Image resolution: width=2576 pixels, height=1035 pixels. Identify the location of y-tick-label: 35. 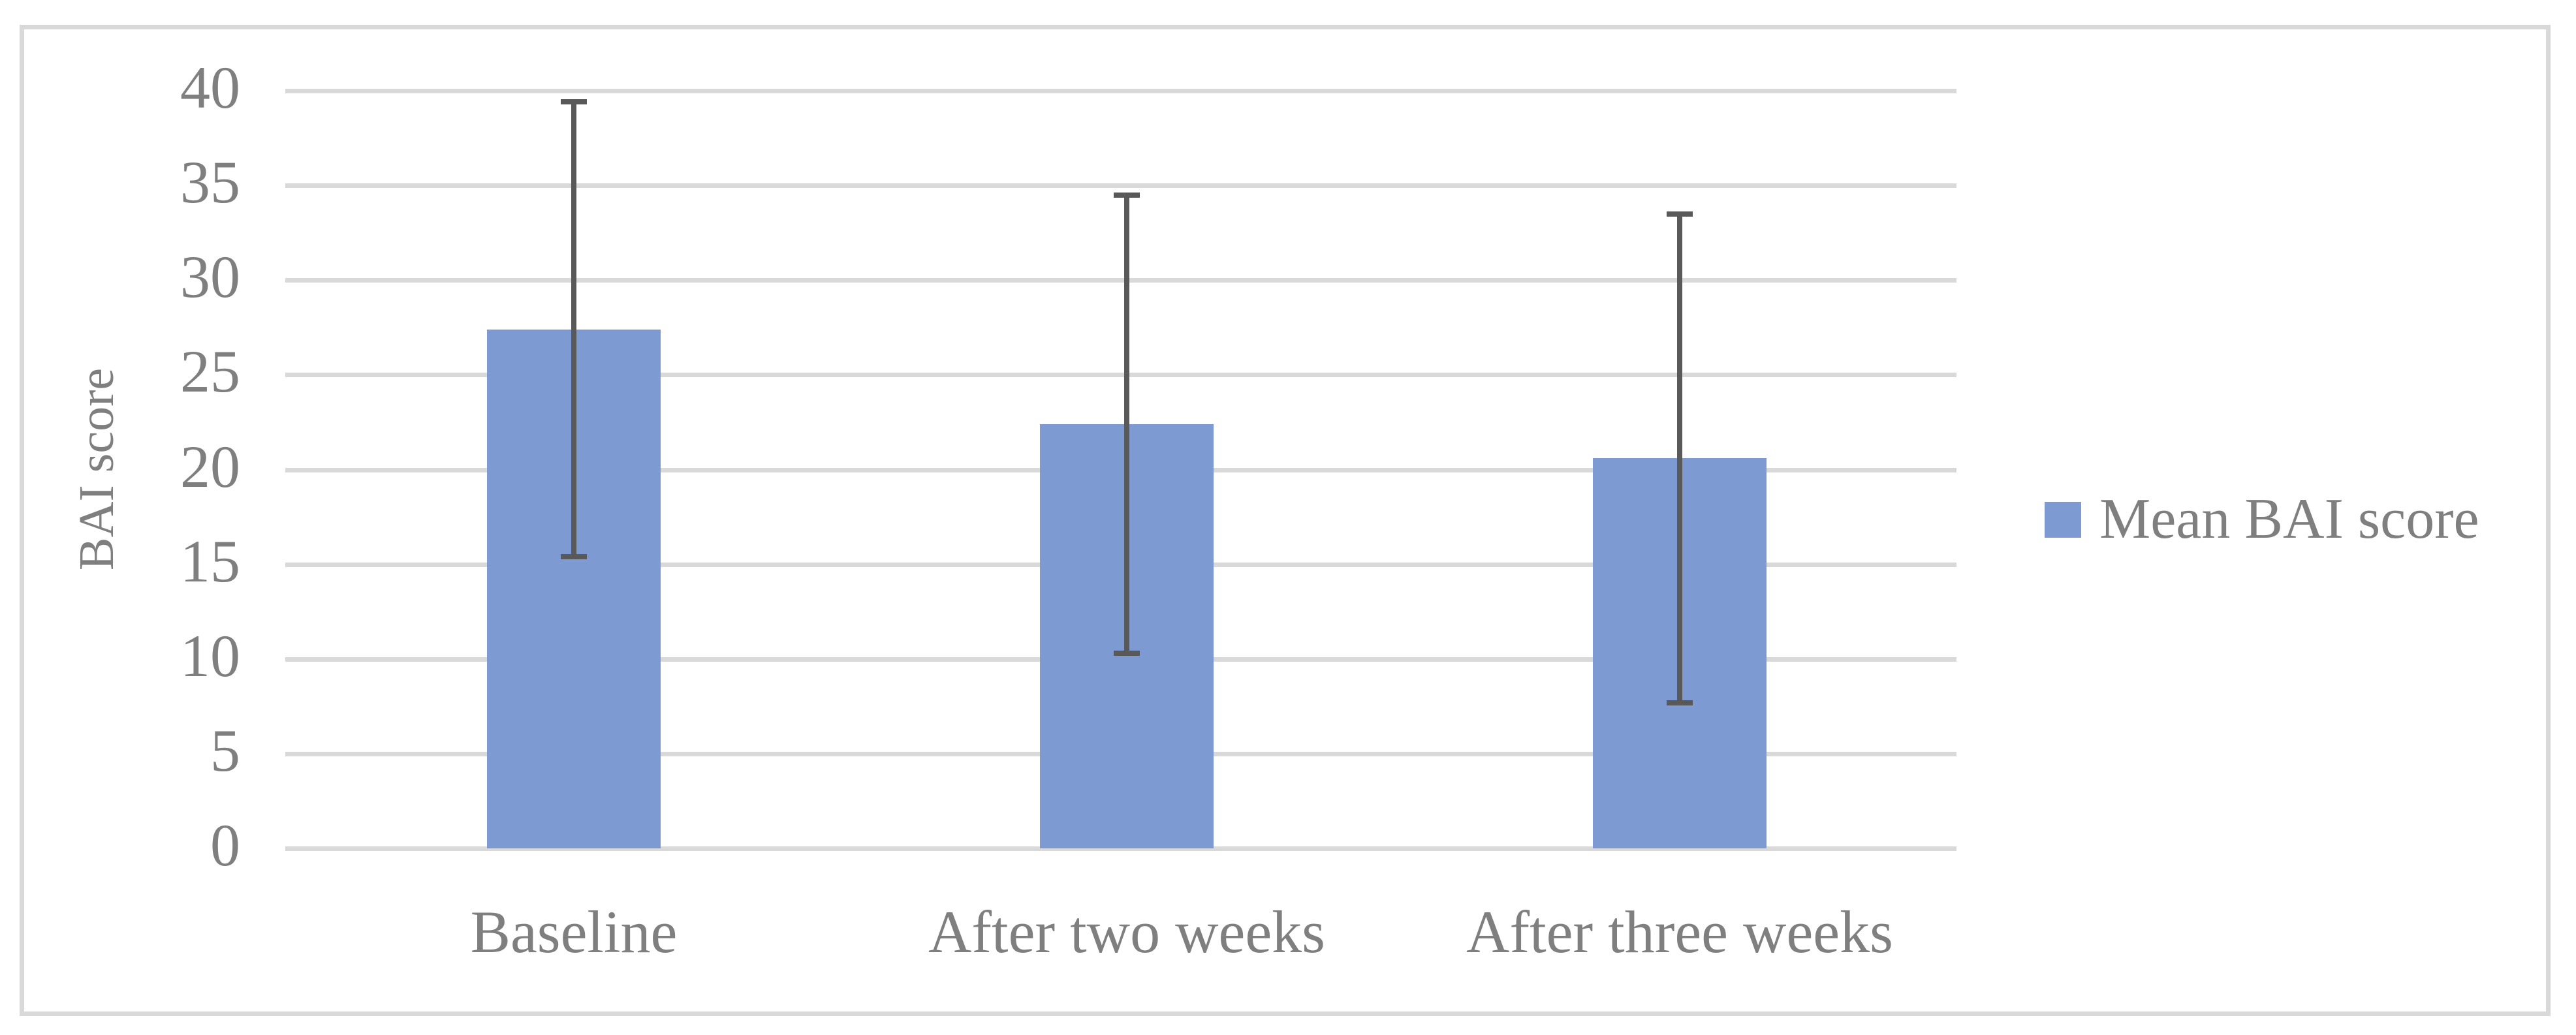
(210, 182).